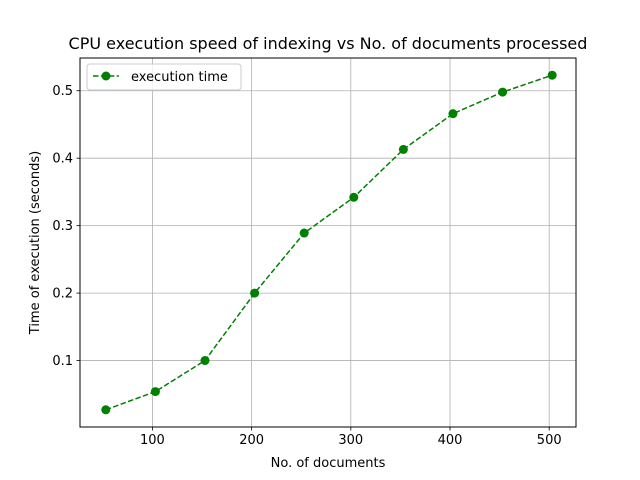 This screenshot has height=480, width=640. I want to click on legend-marker-sample, so click(106, 76).